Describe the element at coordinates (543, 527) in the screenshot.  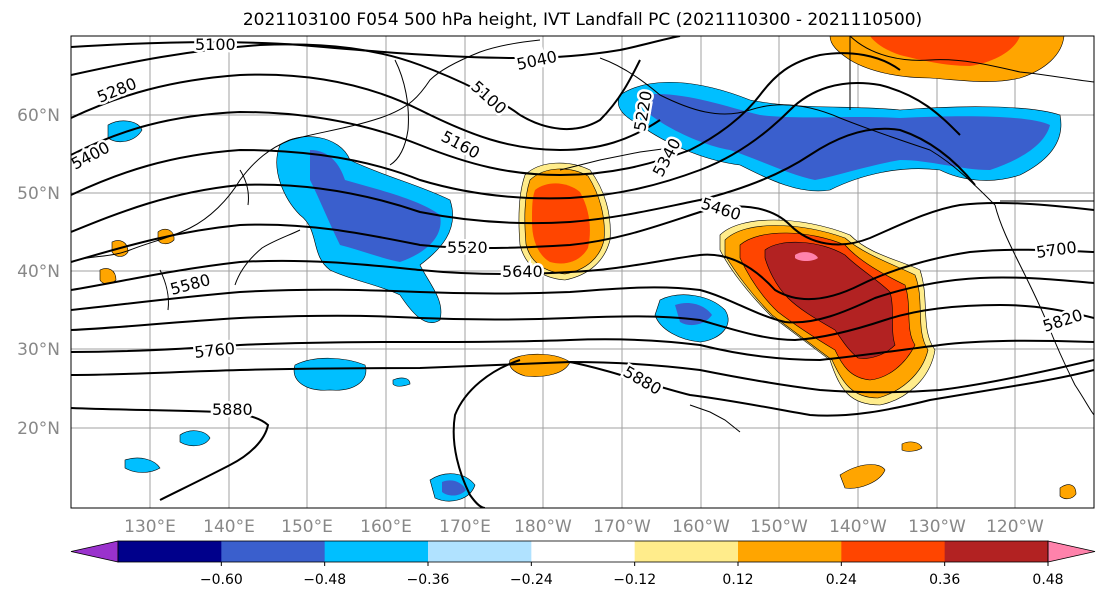
I see `lon-label: 180°W` at that location.